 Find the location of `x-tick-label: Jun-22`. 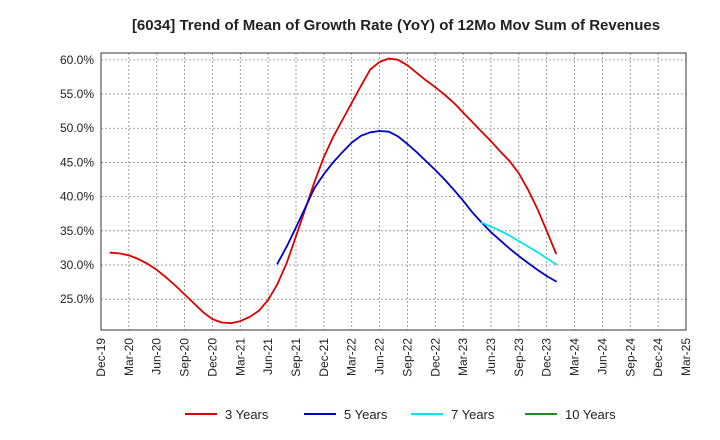

x-tick-label: Jun-22 is located at coordinates (380, 356).